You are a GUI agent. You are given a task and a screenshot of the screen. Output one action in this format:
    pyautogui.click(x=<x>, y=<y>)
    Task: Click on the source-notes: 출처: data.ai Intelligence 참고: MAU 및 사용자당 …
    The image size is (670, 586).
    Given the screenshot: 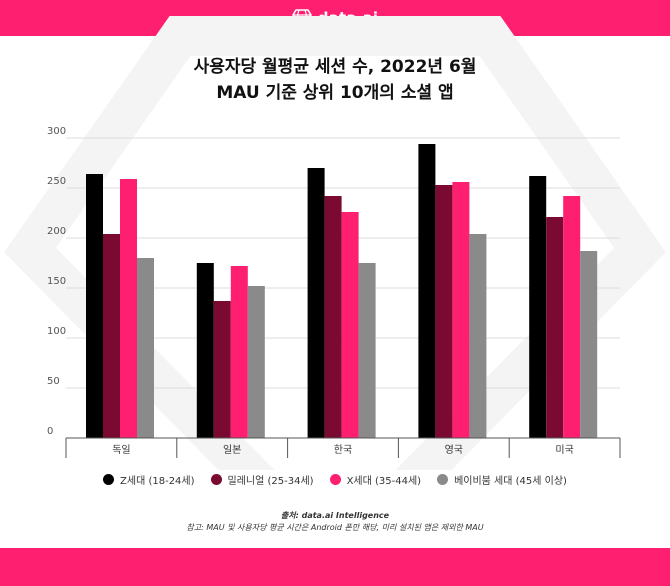 What is the action you would take?
    pyautogui.click(x=335, y=522)
    